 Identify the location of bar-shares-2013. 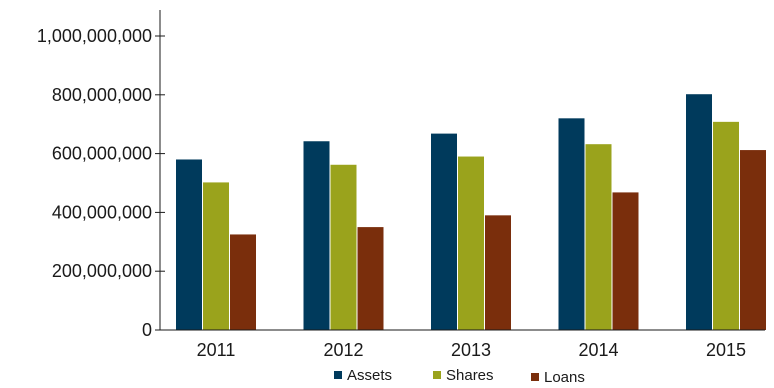
(471, 243).